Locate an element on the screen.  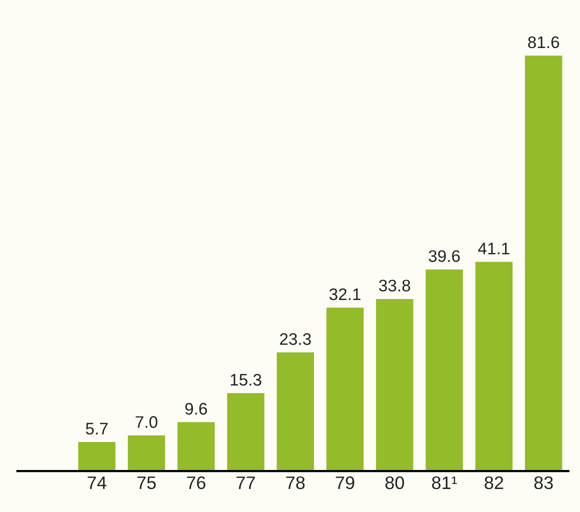
data-label: 7.0 is located at coordinates (147, 422).